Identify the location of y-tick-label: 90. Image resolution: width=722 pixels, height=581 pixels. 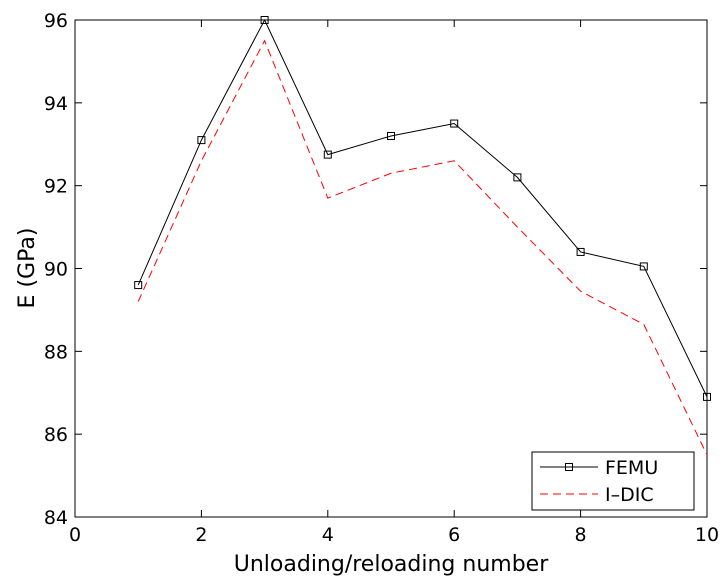
(56, 270).